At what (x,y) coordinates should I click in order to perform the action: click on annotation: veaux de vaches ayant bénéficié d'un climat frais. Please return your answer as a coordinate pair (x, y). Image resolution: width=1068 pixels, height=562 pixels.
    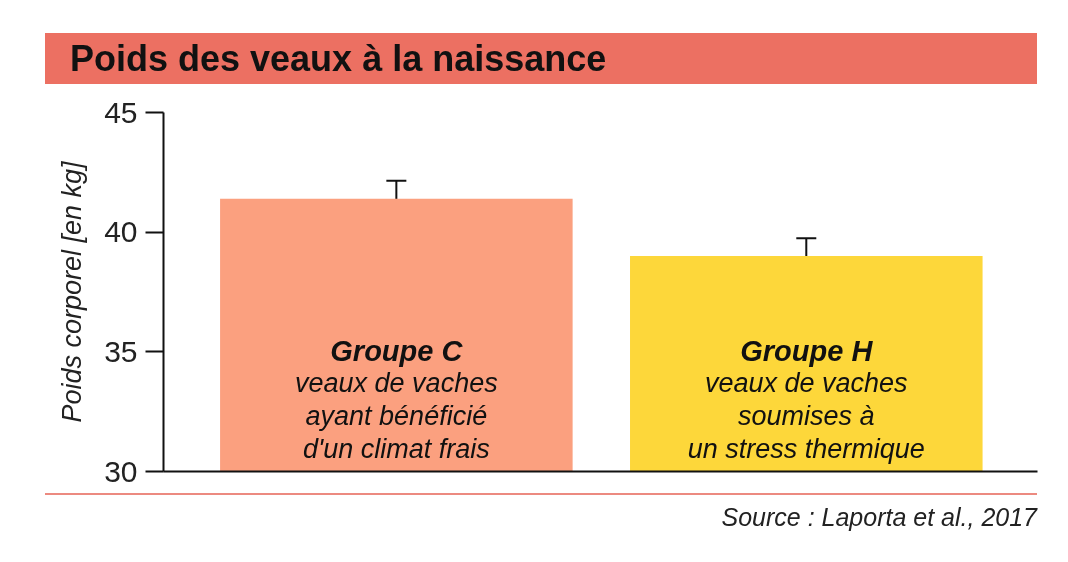
    Looking at the image, I should click on (396, 416).